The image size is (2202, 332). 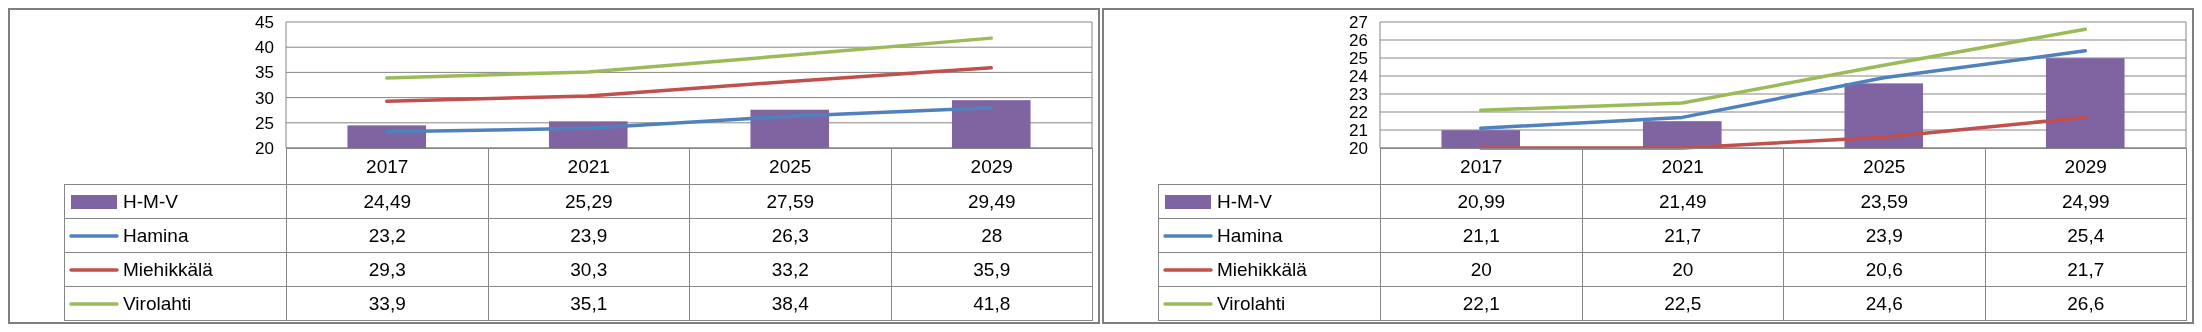 What do you see at coordinates (589, 201) in the screenshot?
I see `data-label: 25,29` at bounding box center [589, 201].